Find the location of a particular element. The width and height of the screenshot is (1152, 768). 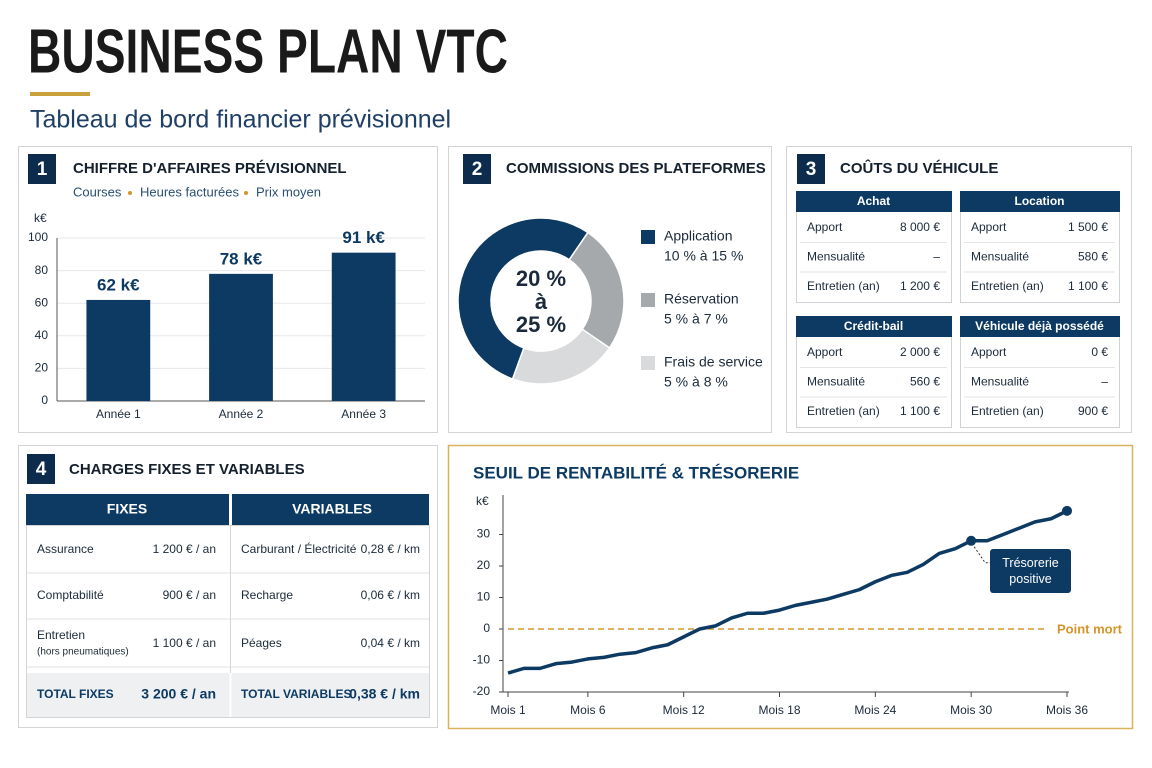

reference-label: Point mort is located at coordinates (1090, 628).